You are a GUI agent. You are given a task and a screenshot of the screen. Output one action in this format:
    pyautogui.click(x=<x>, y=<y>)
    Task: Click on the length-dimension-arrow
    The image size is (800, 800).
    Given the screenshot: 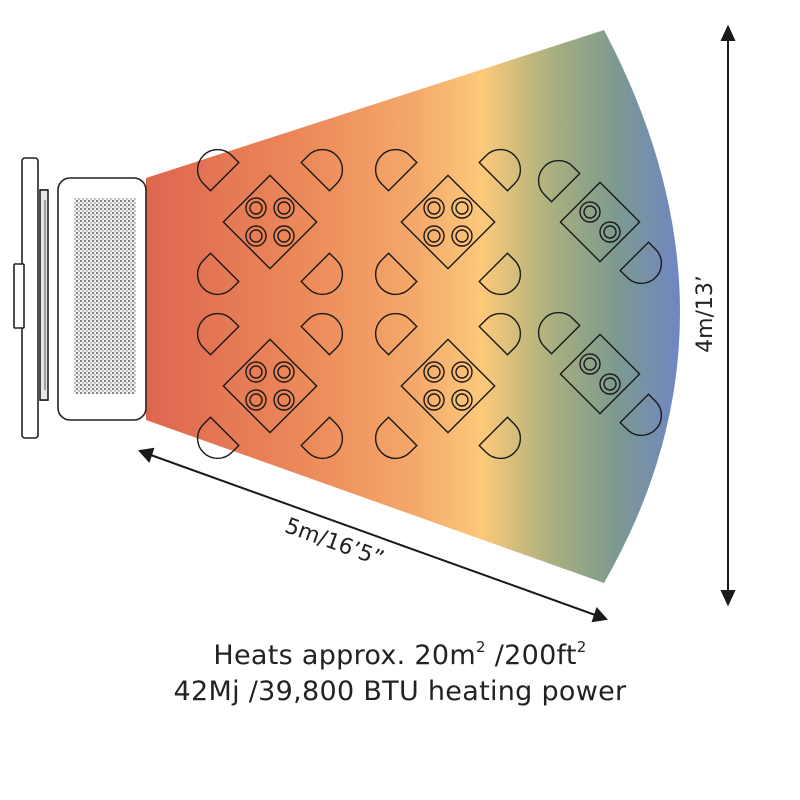 What is the action you would take?
    pyautogui.click(x=373, y=535)
    